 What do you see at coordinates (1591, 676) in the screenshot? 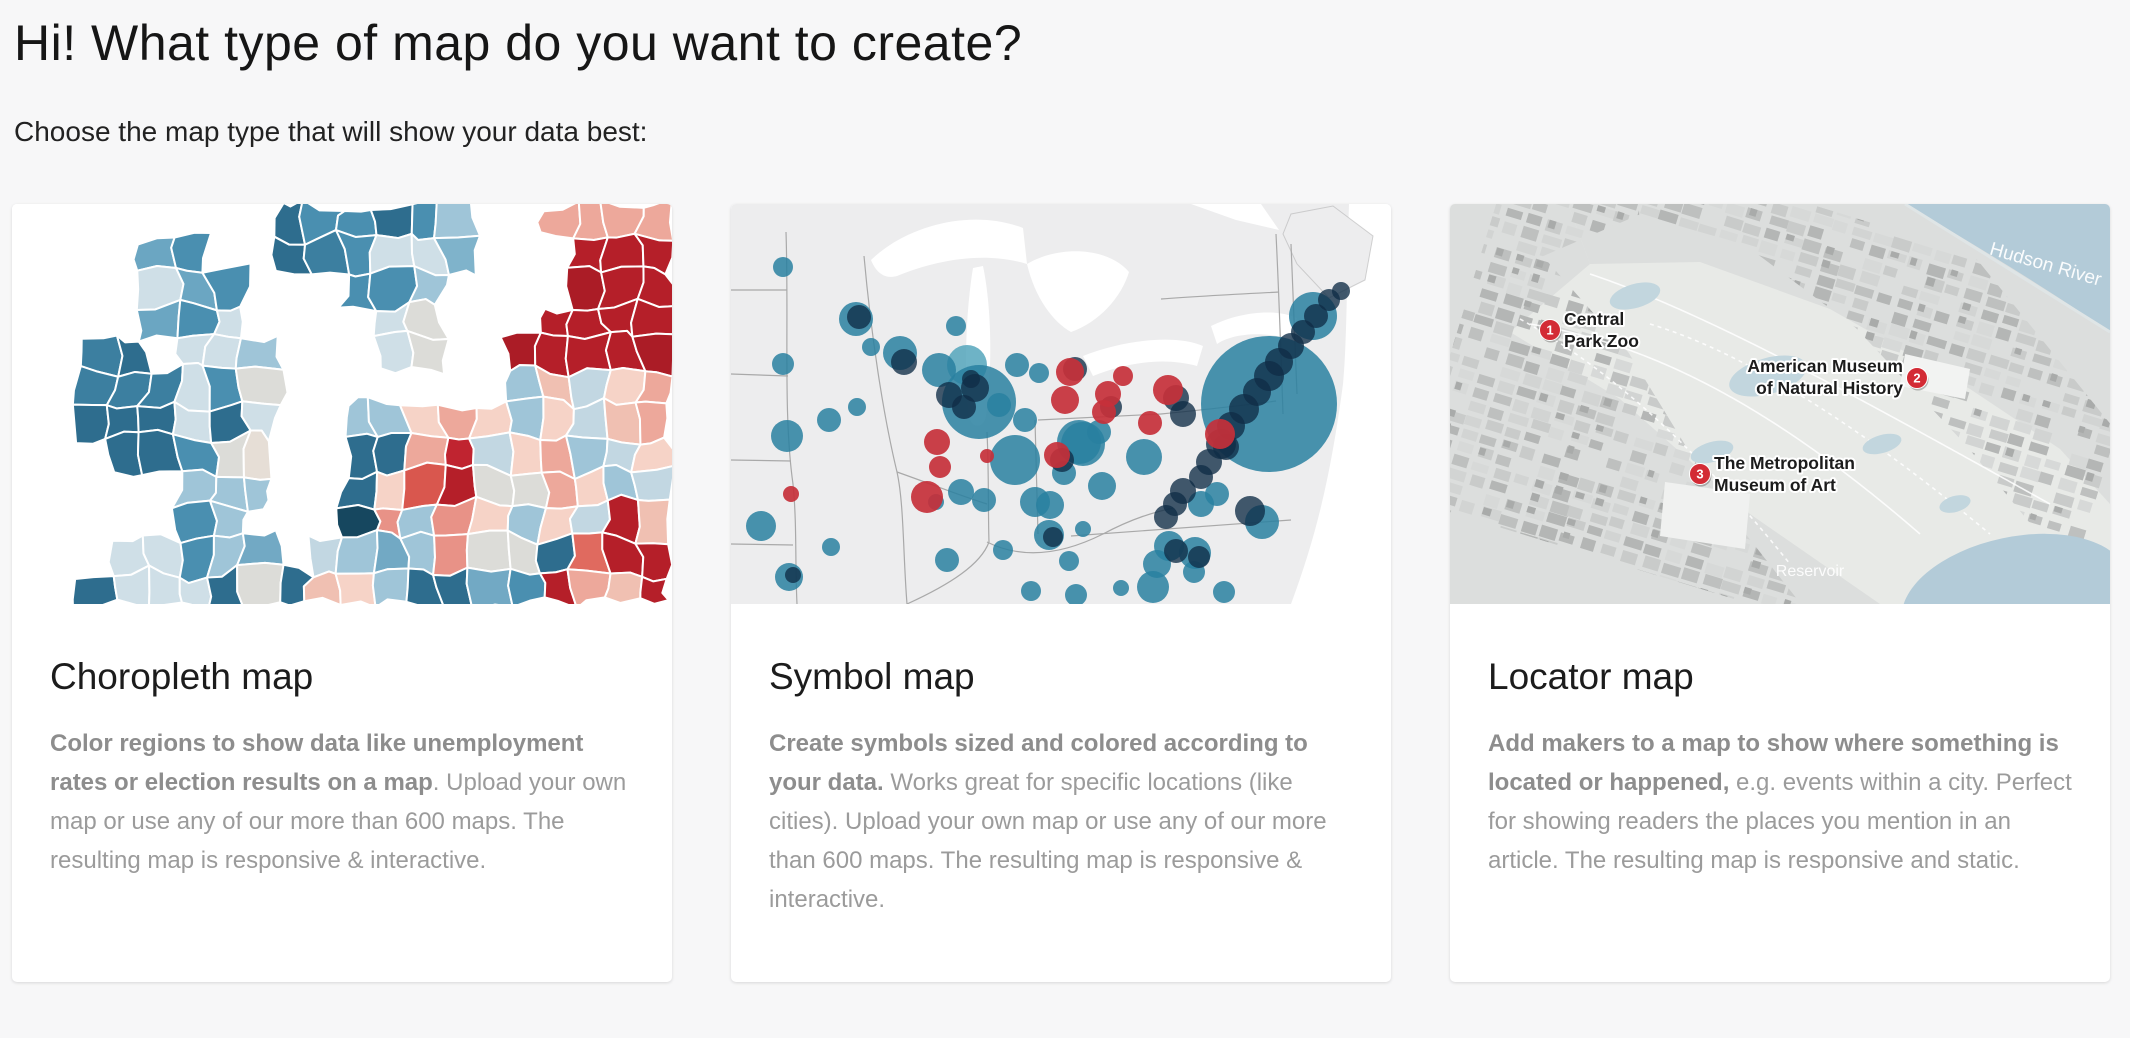
I see `card-title-locator: Locator map` at bounding box center [1591, 676].